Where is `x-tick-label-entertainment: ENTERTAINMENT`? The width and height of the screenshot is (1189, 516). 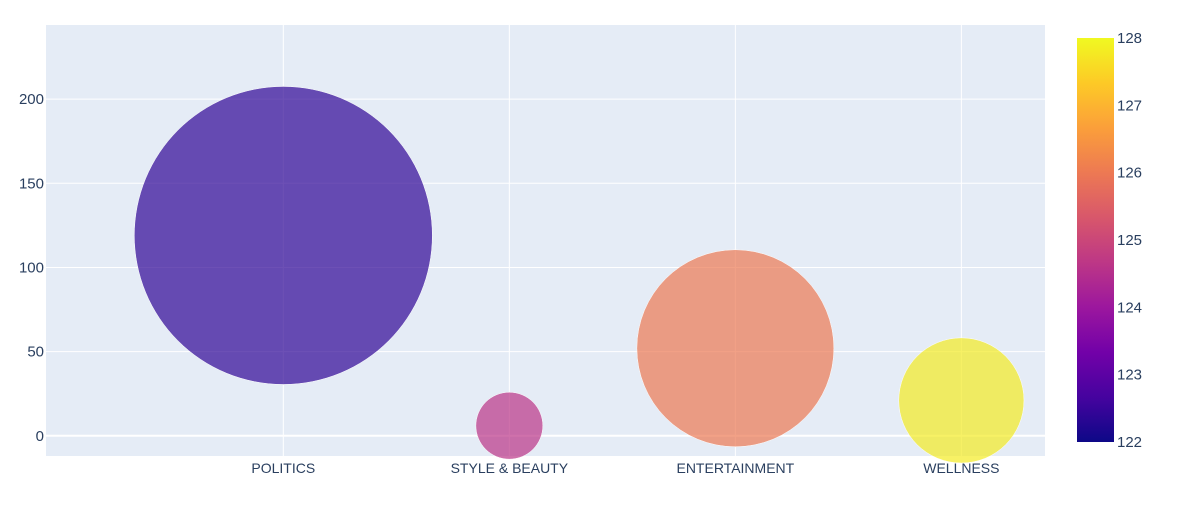 x-tick-label-entertainment: ENTERTAINMENT is located at coordinates (735, 468).